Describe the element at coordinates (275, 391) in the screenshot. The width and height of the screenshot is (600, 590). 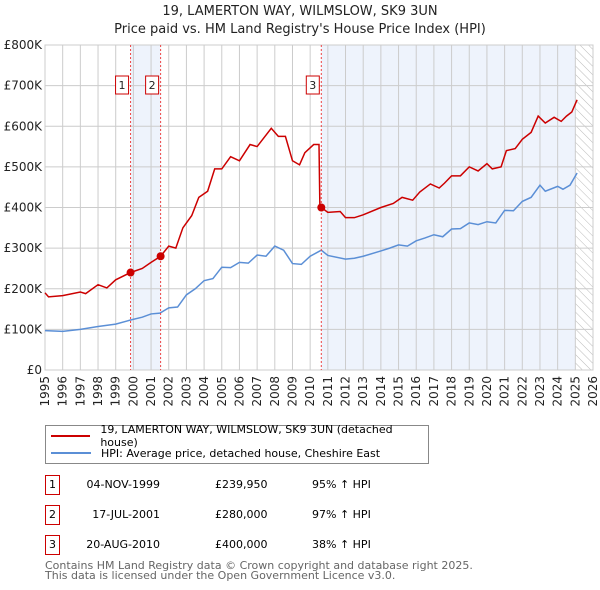
I see `x-tick-label: 2008` at that location.